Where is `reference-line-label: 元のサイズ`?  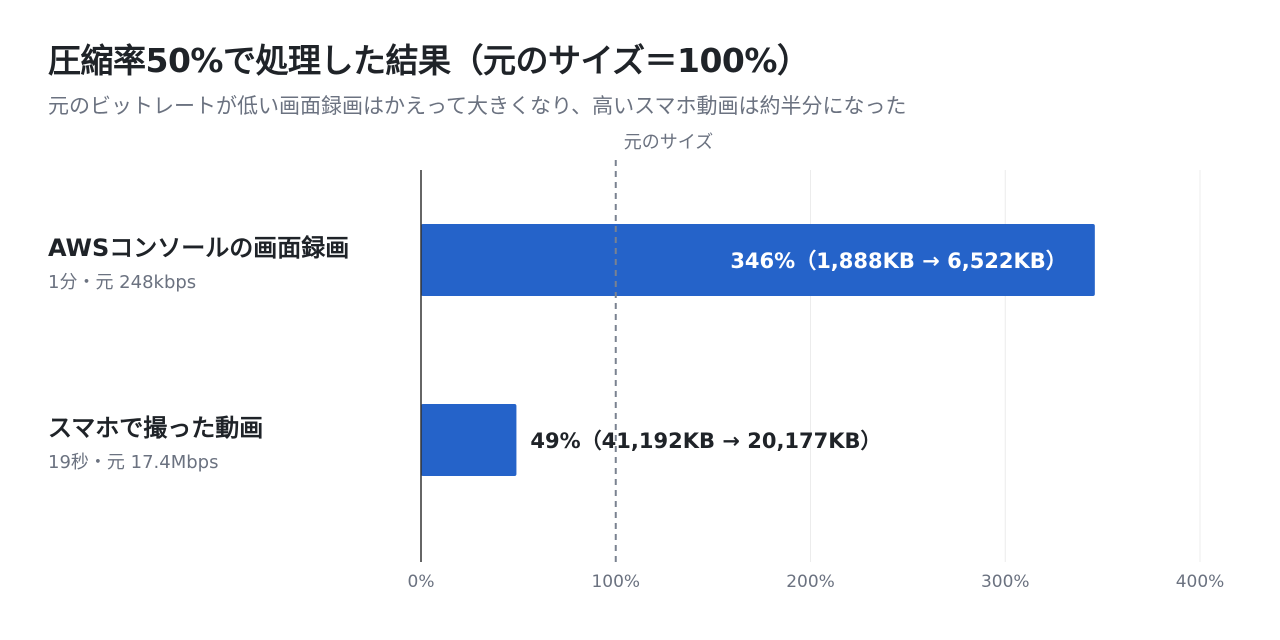
reference-line-label: 元のサイズ is located at coordinates (668, 142).